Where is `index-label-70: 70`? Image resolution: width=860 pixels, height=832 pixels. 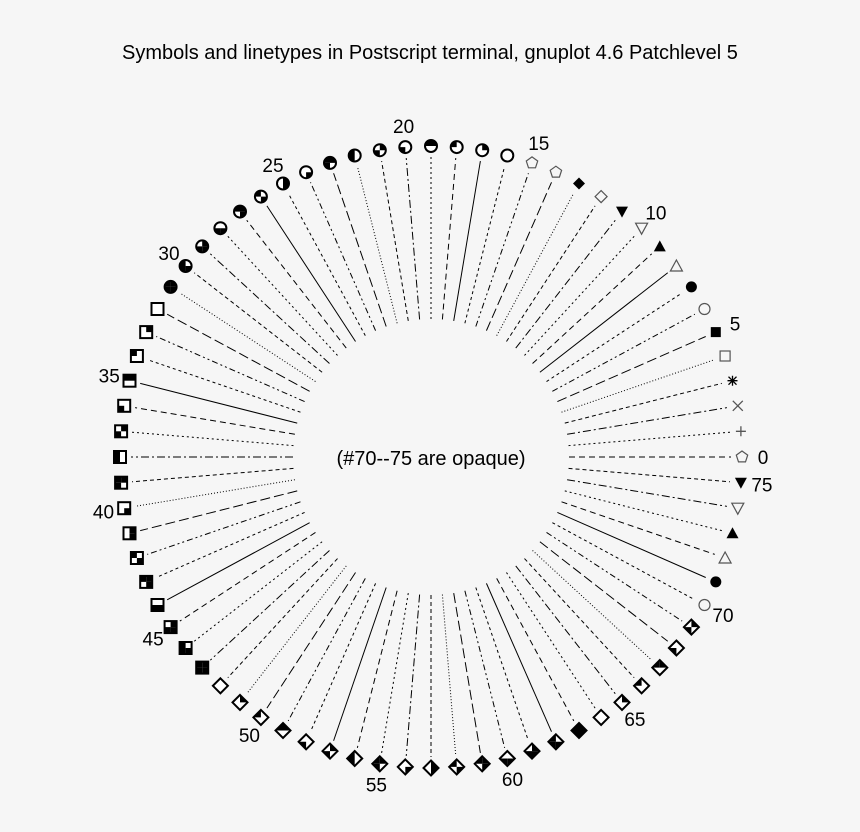
index-label-70: 70 is located at coordinates (722, 616).